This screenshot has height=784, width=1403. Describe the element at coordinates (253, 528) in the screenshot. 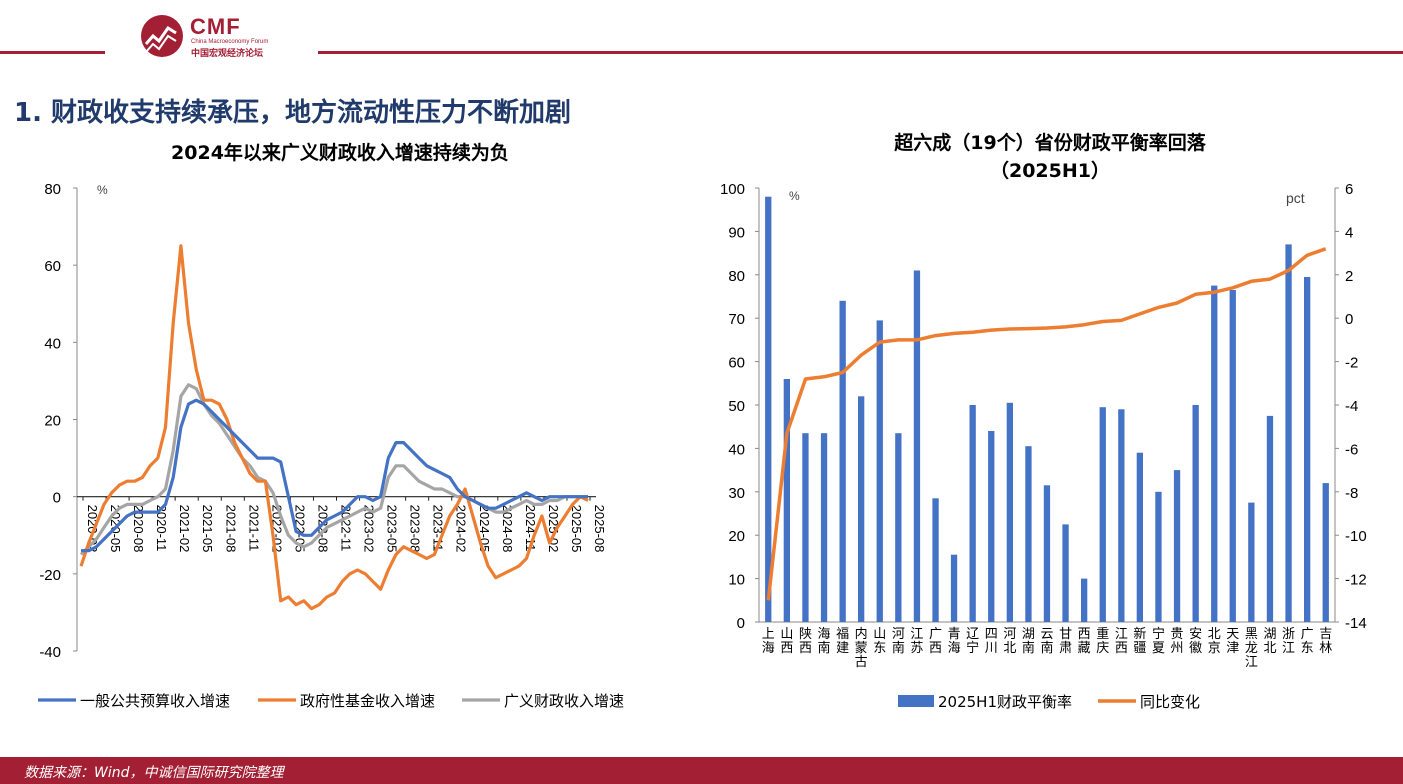

I see `x-tick-label: 2021-11` at that location.